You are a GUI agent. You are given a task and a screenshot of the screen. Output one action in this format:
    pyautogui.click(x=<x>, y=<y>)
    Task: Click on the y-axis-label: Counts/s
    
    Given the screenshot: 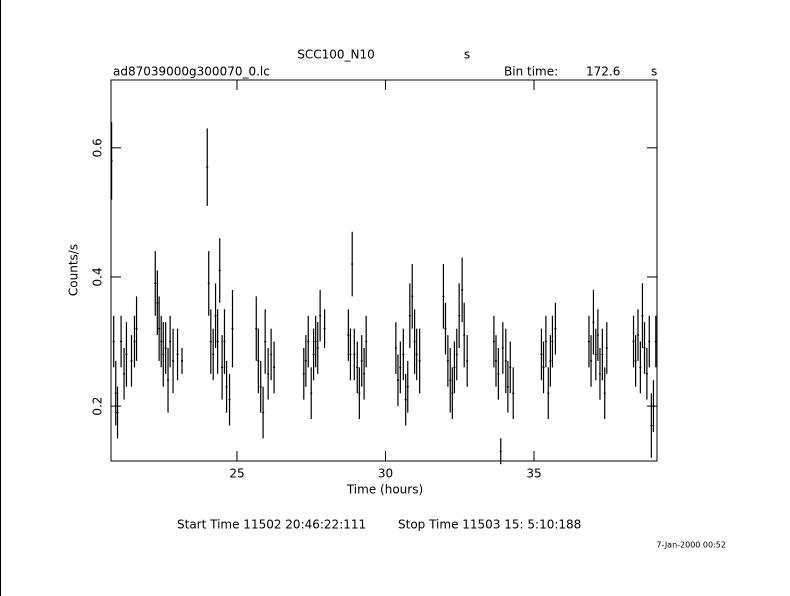 What is the action you would take?
    pyautogui.click(x=74, y=270)
    